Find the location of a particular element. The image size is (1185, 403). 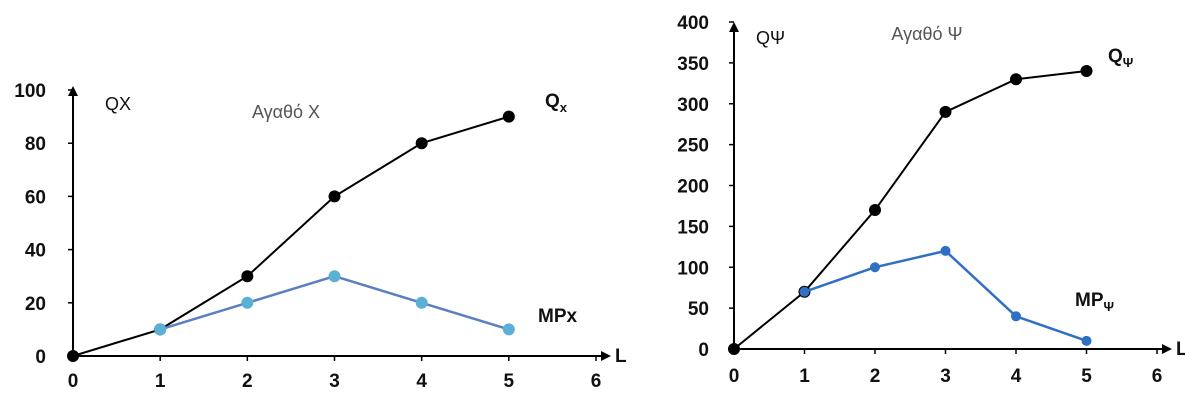

y-axis-label: QΨ is located at coordinates (770, 38).